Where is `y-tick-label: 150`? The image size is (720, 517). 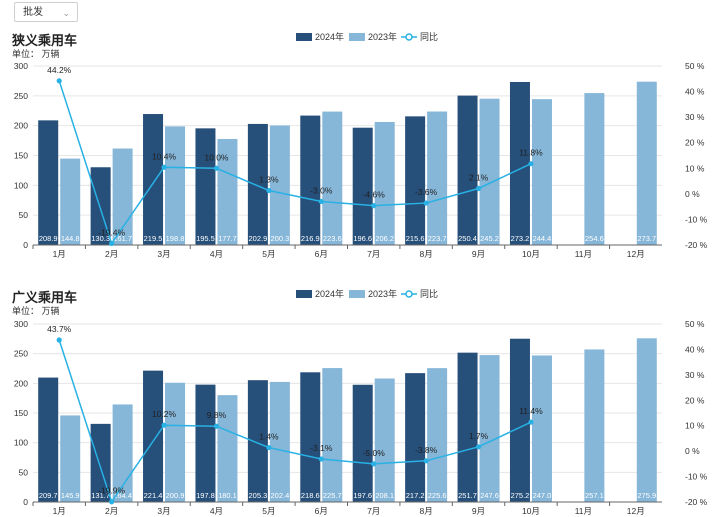 y-tick-label: 150 is located at coordinates (21, 413).